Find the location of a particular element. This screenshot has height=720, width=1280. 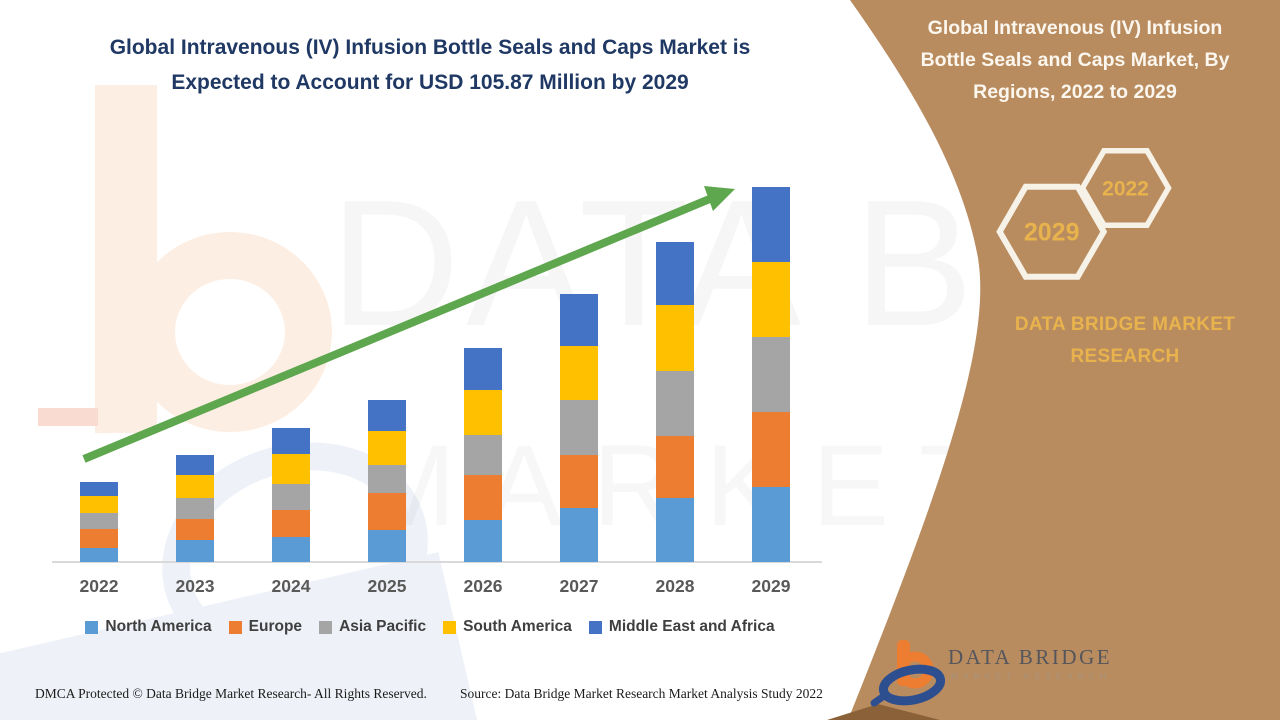

legend-label: South America is located at coordinates (517, 626).